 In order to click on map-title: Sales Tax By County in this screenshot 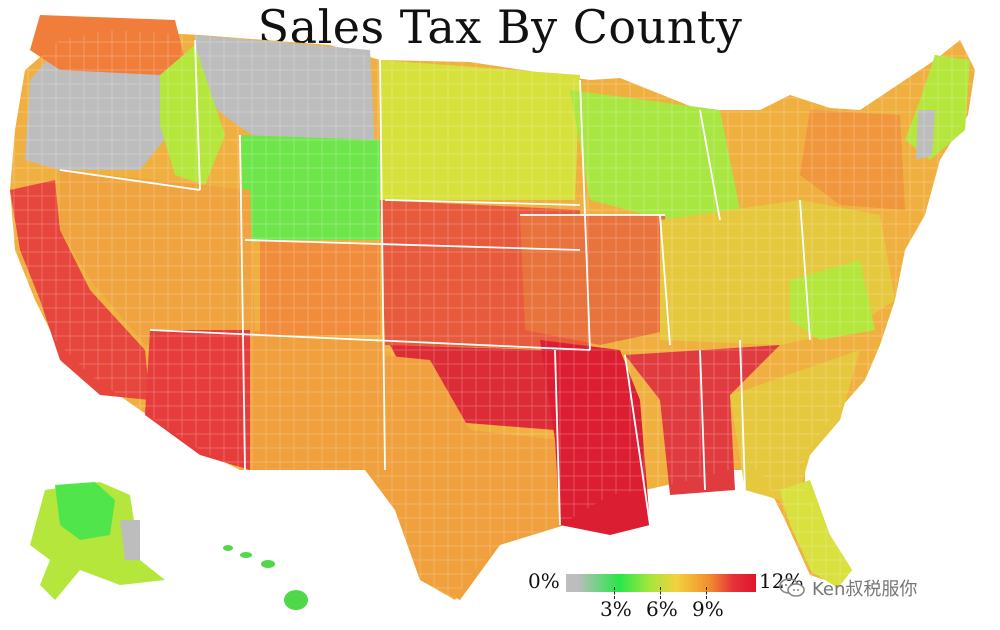, I will do `click(500, 27)`.